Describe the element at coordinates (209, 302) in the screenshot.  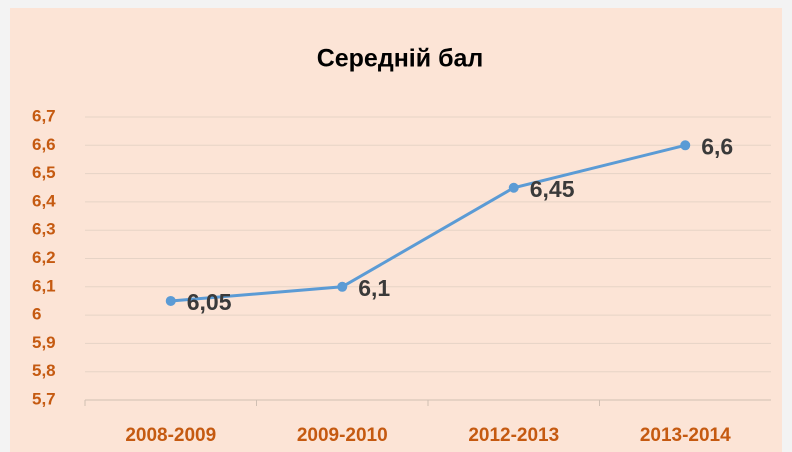
I see `data-label: 6,05` at that location.